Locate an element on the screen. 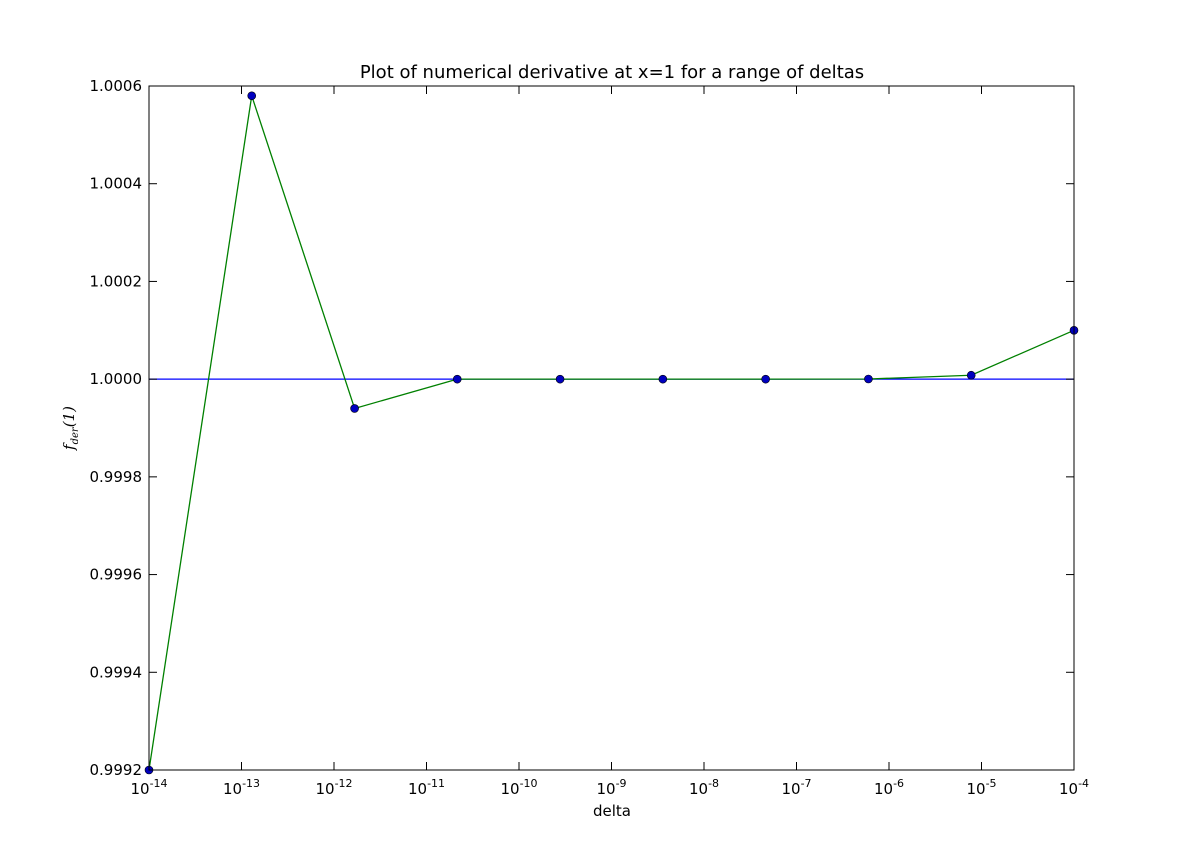 This screenshot has height=855, width=1193. svg-text: fder(1) is located at coordinates (70, 428).